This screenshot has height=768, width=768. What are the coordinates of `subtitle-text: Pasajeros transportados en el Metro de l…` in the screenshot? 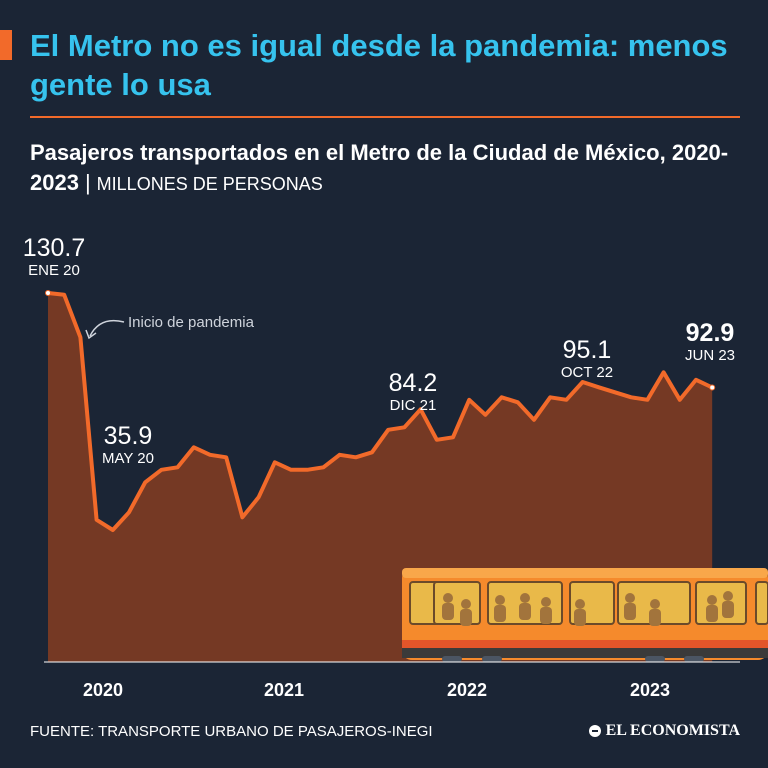 It's located at (379, 167).